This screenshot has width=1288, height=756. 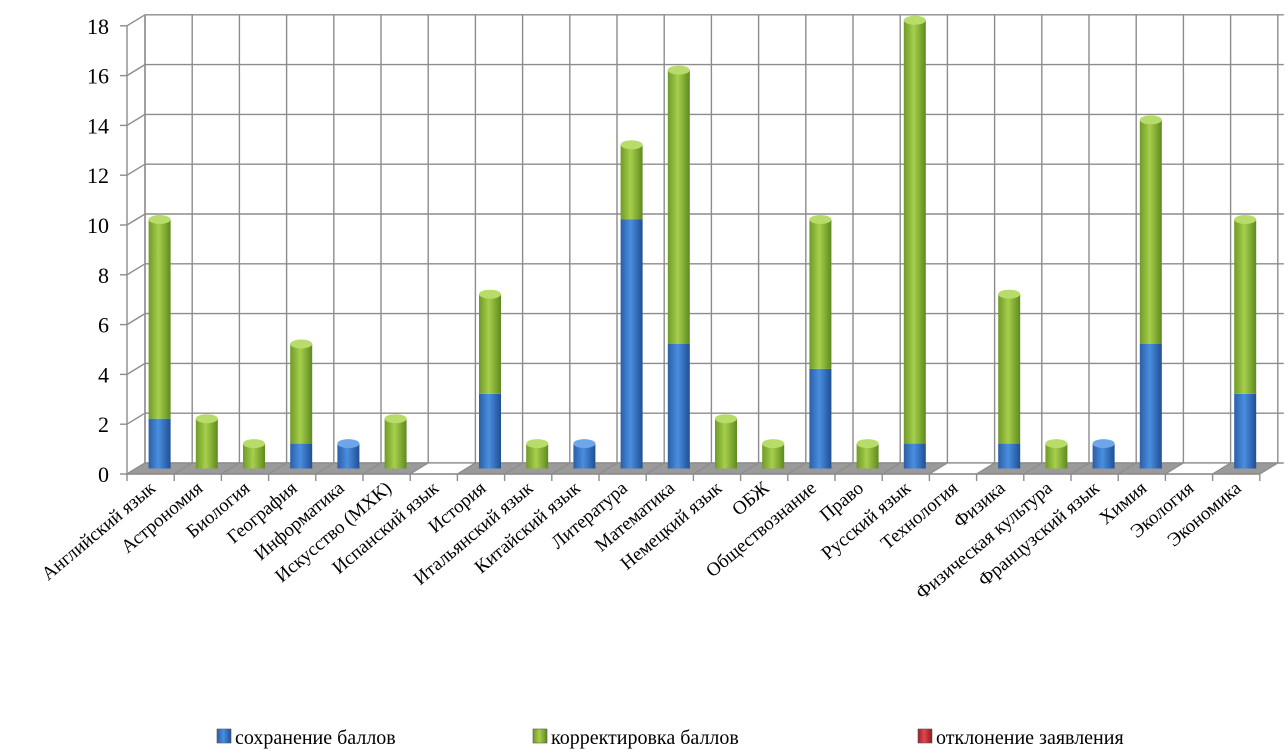 What do you see at coordinates (103, 474) in the screenshot?
I see `y-tick-label: 0` at bounding box center [103, 474].